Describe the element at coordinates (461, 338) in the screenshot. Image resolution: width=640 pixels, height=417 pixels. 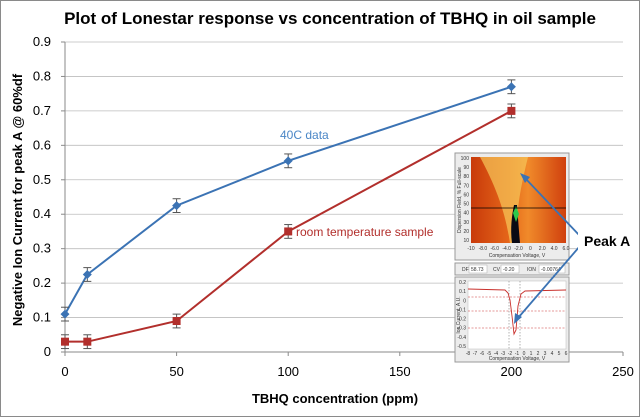
I see `inset-bottom-y-tick: -0.4` at that location.